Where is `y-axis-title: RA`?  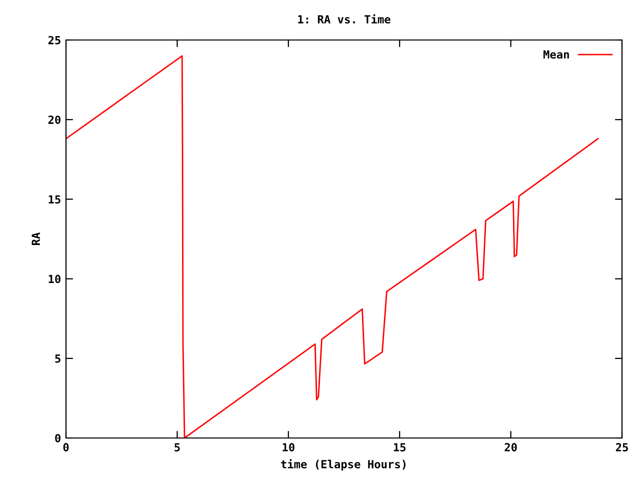
y-axis-title: RA is located at coordinates (36, 238).